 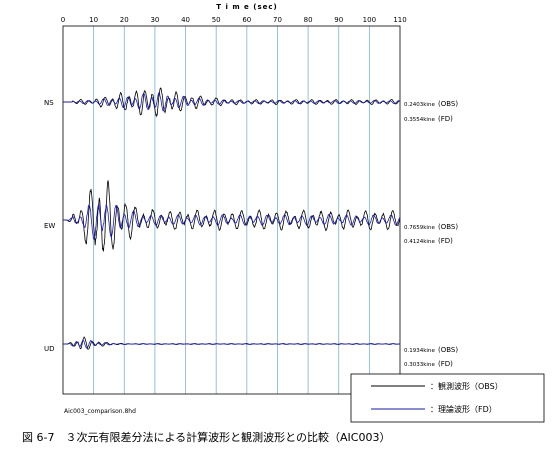 I want to click on x-tick-label: 30, so click(x=154, y=20).